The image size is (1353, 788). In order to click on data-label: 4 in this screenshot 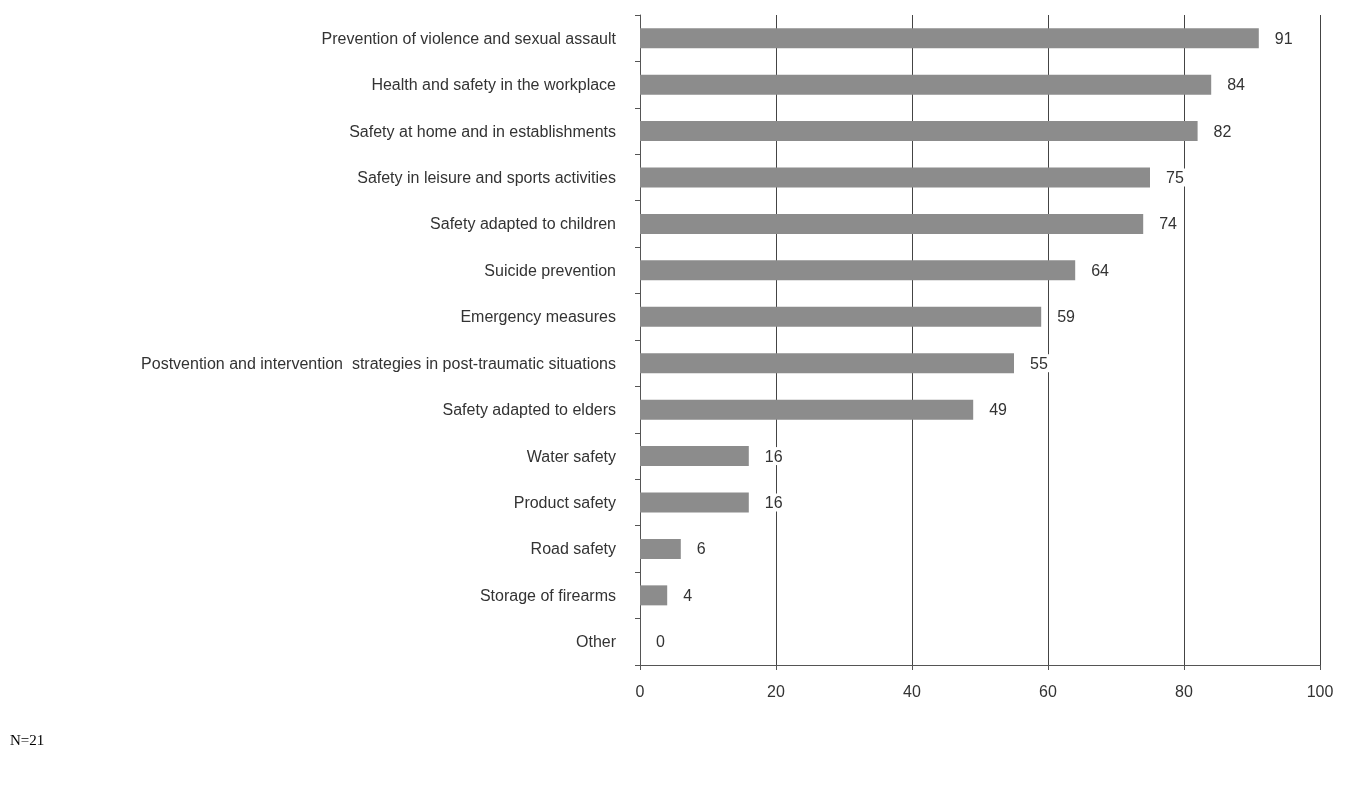, I will do `click(688, 595)`.